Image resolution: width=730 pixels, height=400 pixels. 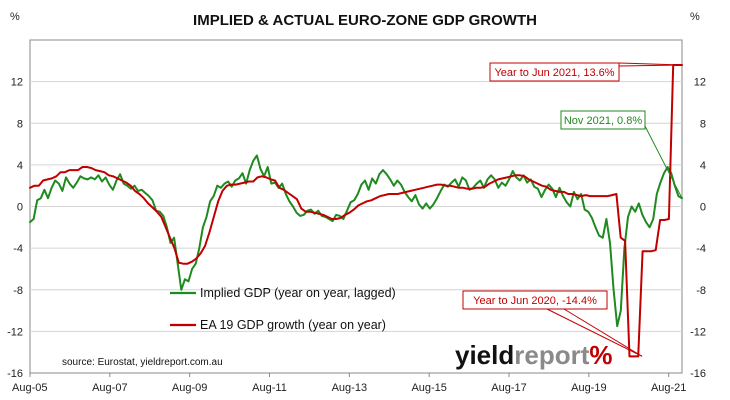 I want to click on y-tick-label-left: -4, so click(x=18, y=249).